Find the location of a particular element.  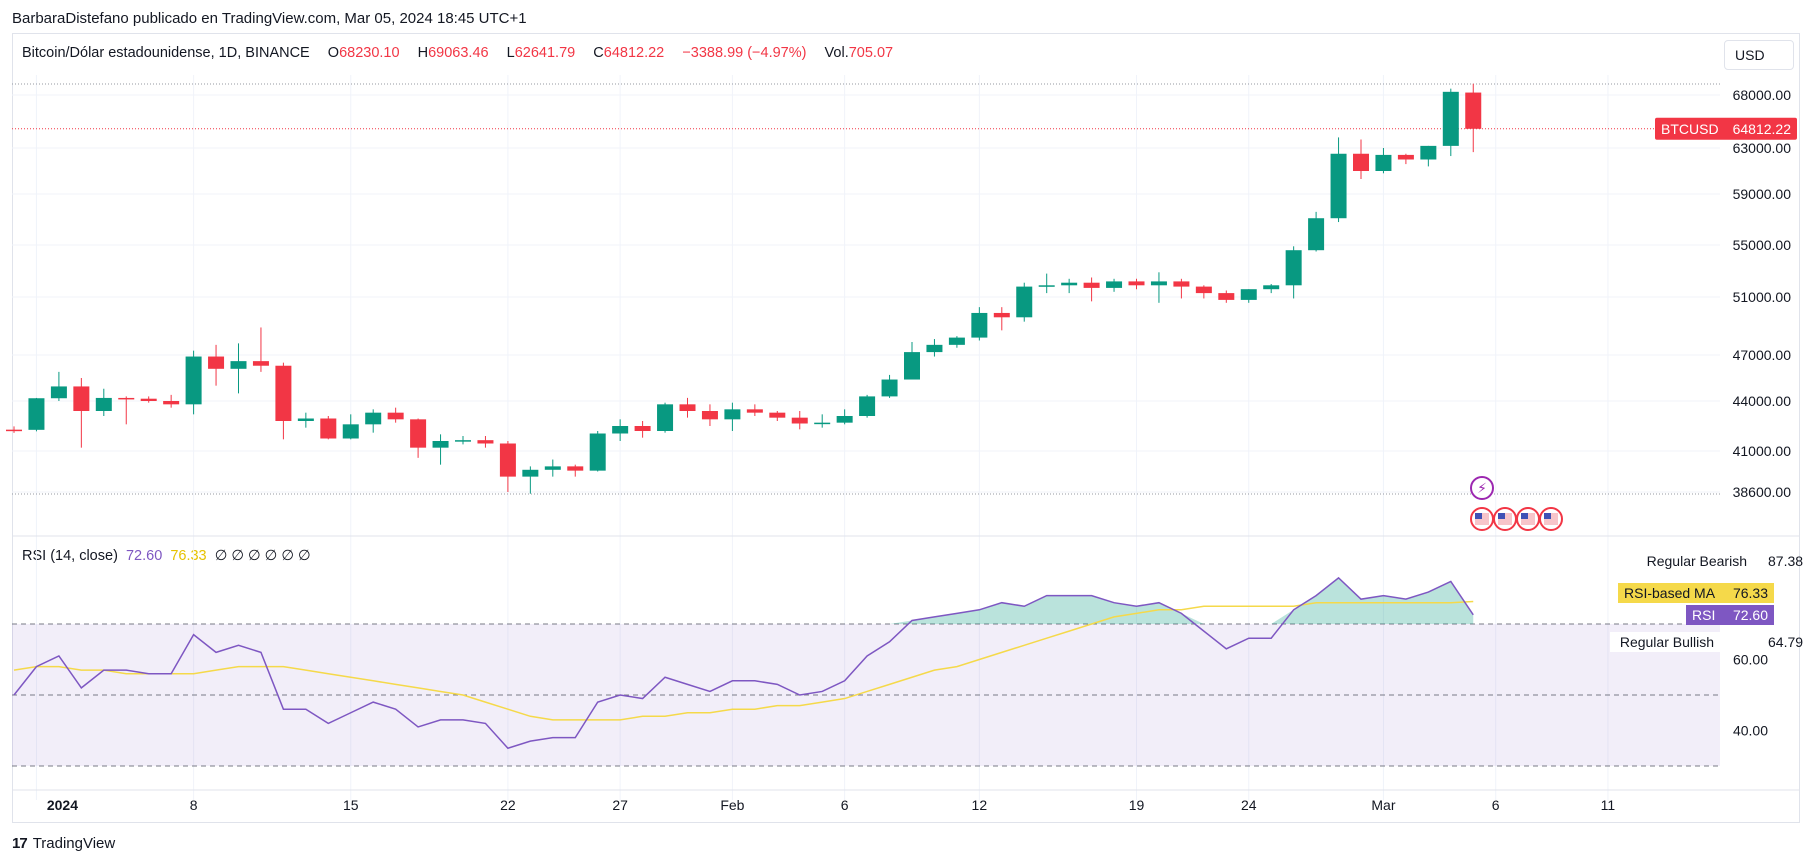

price-tick-label: 55000.00 is located at coordinates (1762, 245).